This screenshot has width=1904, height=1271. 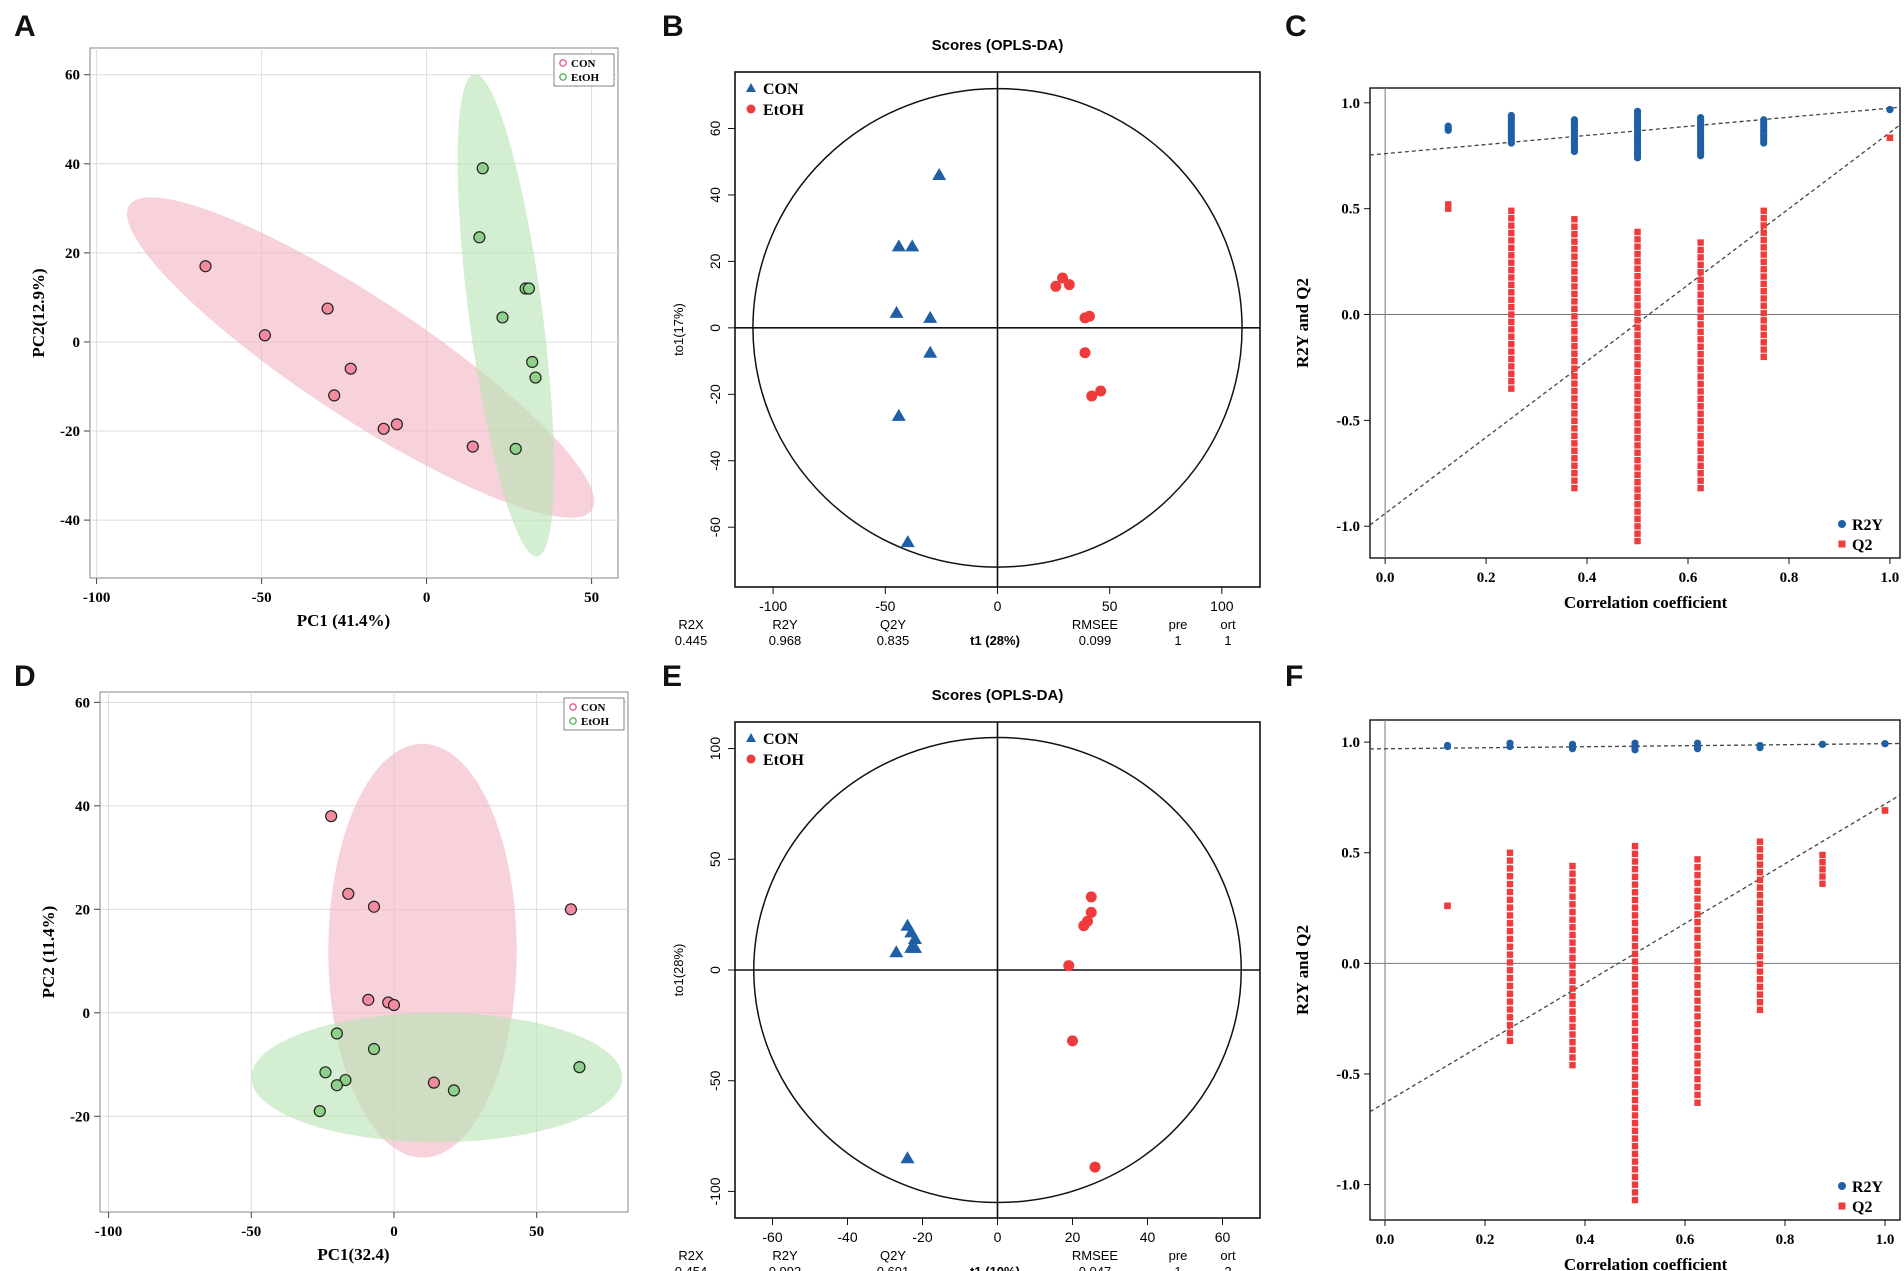 What do you see at coordinates (25, 26) in the screenshot?
I see `panel-letter-a: A` at bounding box center [25, 26].